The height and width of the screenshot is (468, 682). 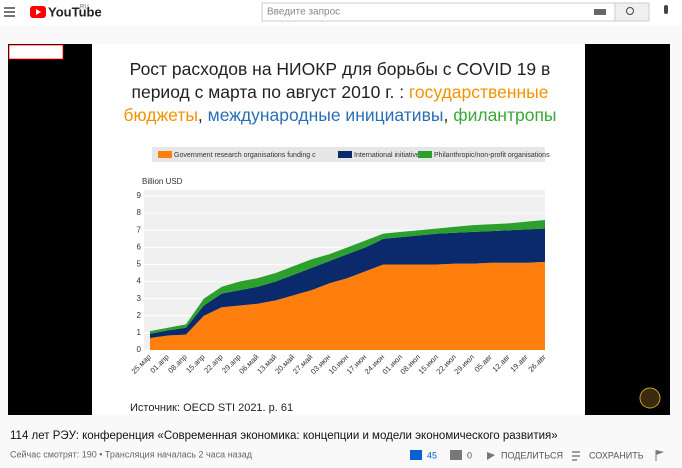 I want to click on y-tick-label: 0, so click(x=139, y=349).